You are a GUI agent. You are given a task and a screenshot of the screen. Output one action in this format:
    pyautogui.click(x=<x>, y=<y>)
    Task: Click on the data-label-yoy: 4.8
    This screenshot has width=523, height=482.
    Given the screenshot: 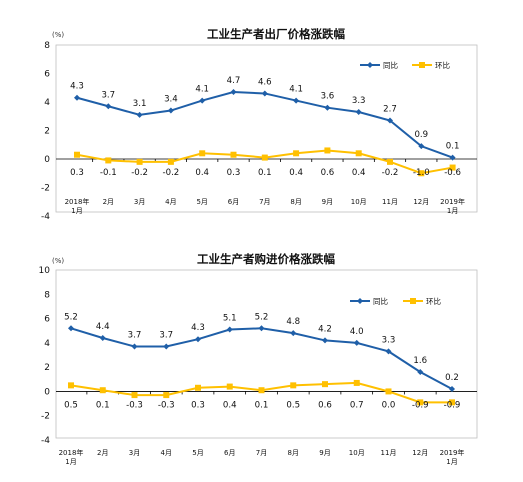 What is the action you would take?
    pyautogui.click(x=293, y=322)
    